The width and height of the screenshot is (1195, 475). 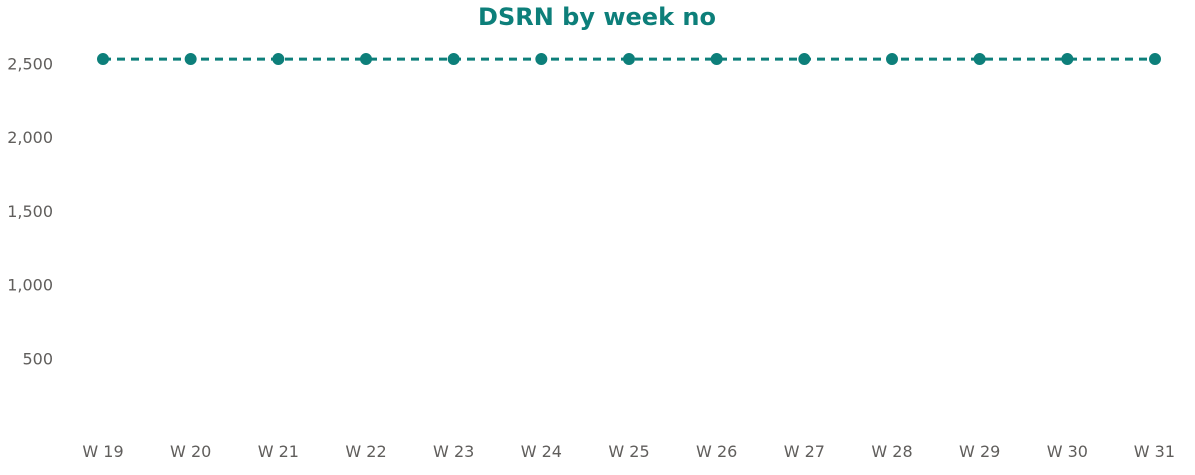 What do you see at coordinates (453, 451) in the screenshot?
I see `x-tick-label: W 23` at bounding box center [453, 451].